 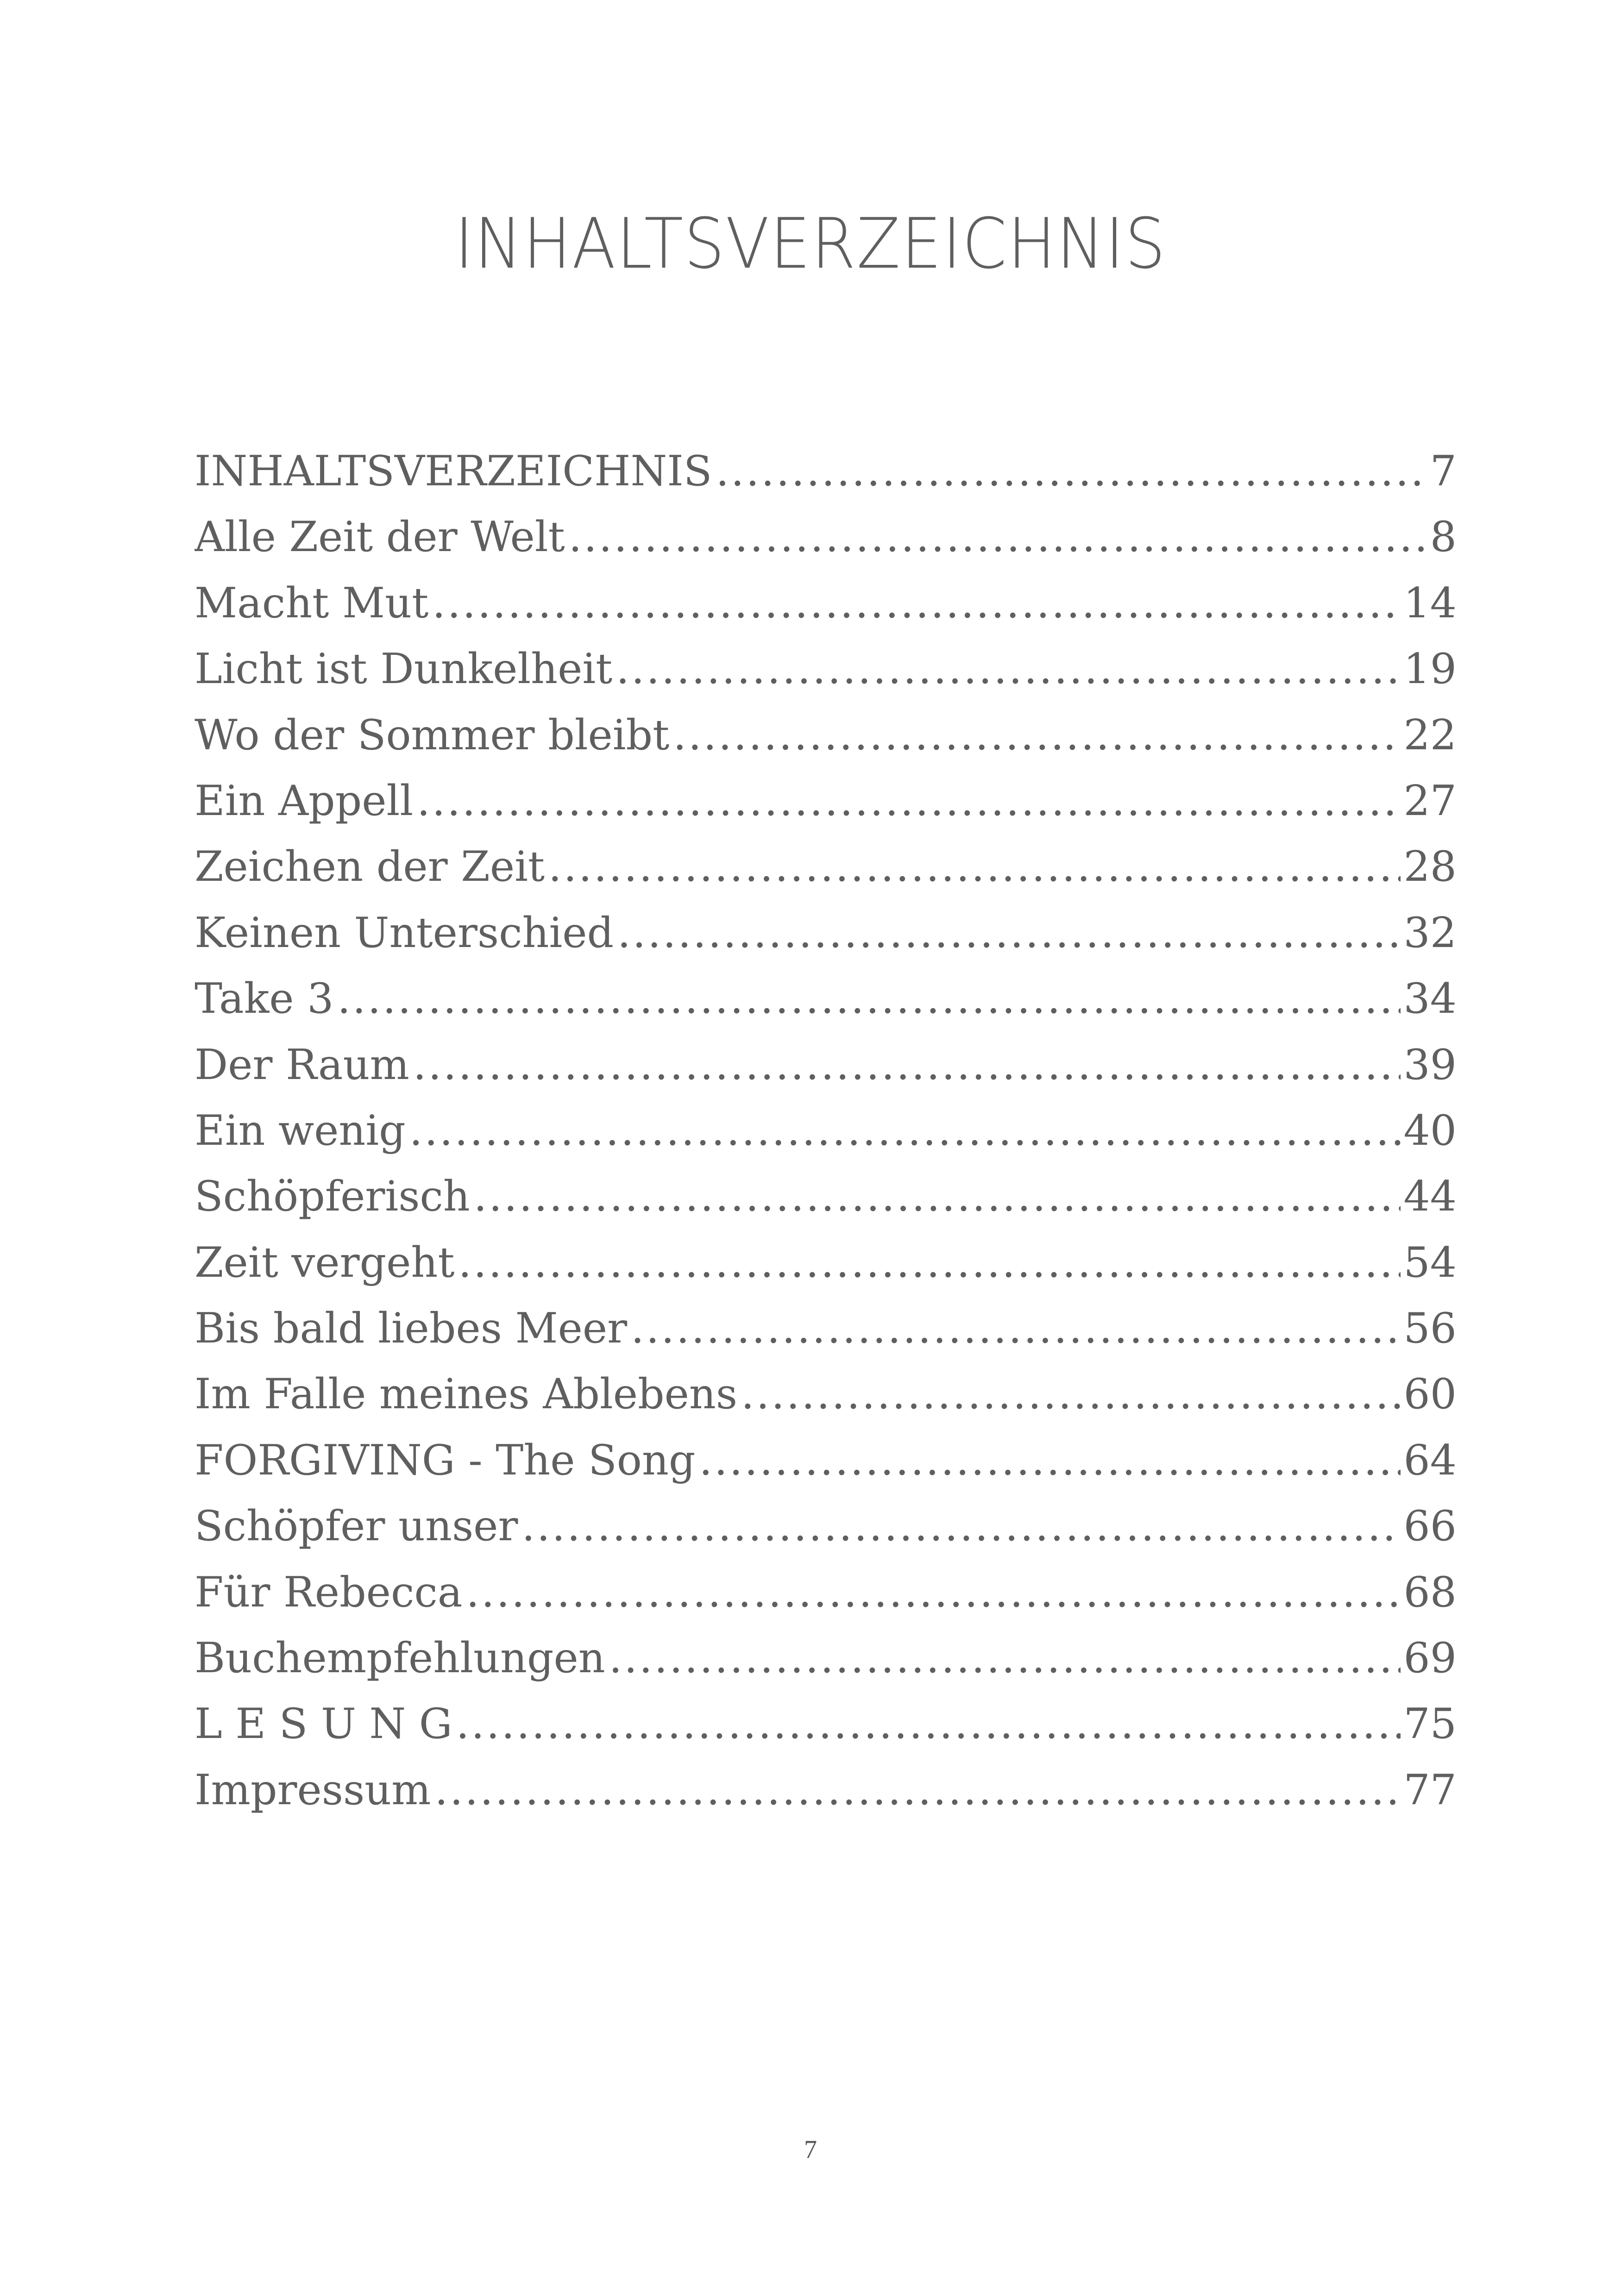 I want to click on toc-entry: Im Falle meines Ablebens 60, so click(x=826, y=1403).